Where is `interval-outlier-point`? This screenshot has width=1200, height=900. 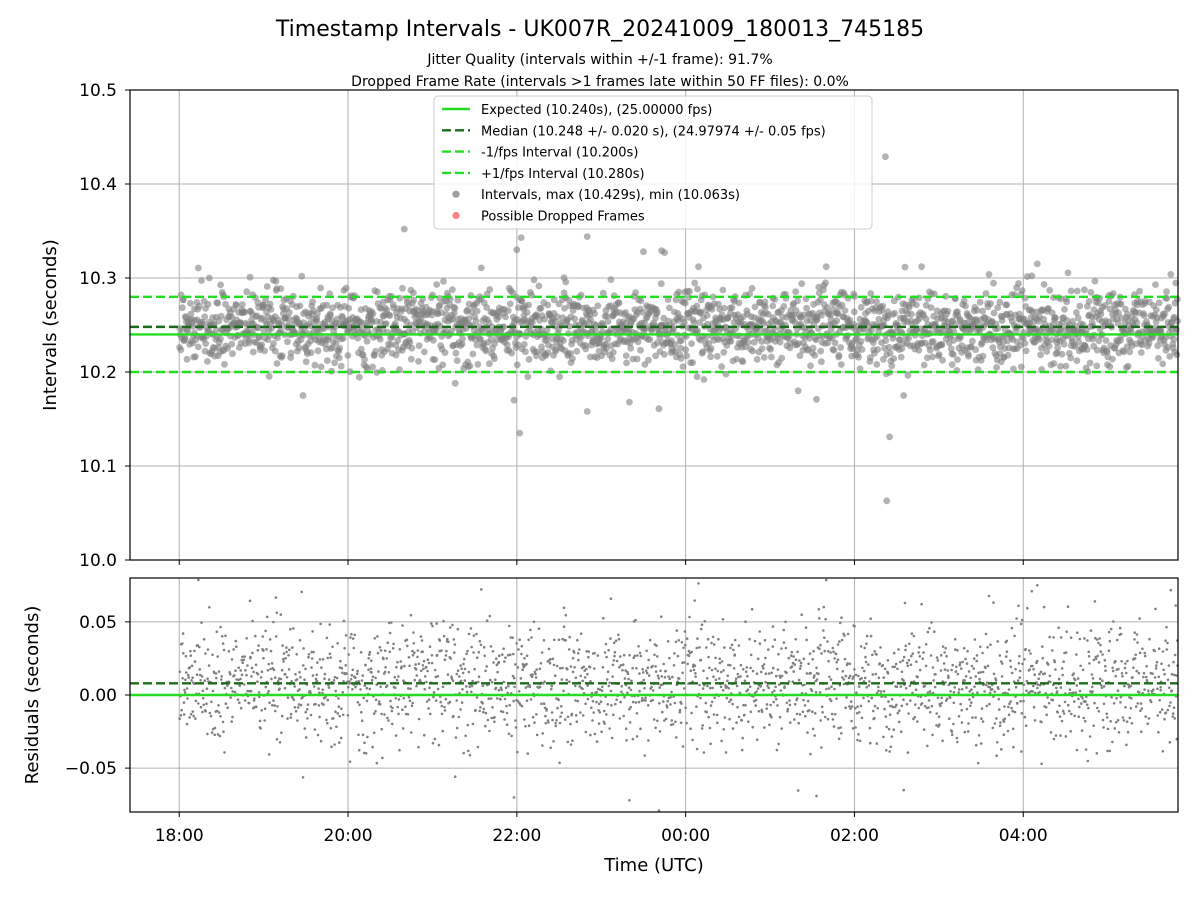 interval-outlier-point is located at coordinates (659, 409).